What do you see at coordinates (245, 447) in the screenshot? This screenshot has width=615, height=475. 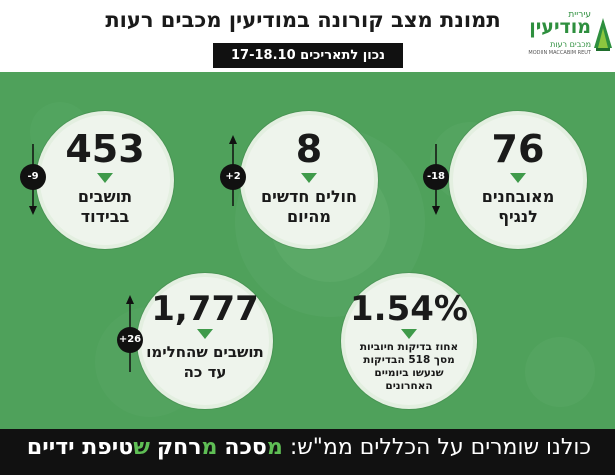 I see `slogan-mask-word: סכה` at bounding box center [245, 447].